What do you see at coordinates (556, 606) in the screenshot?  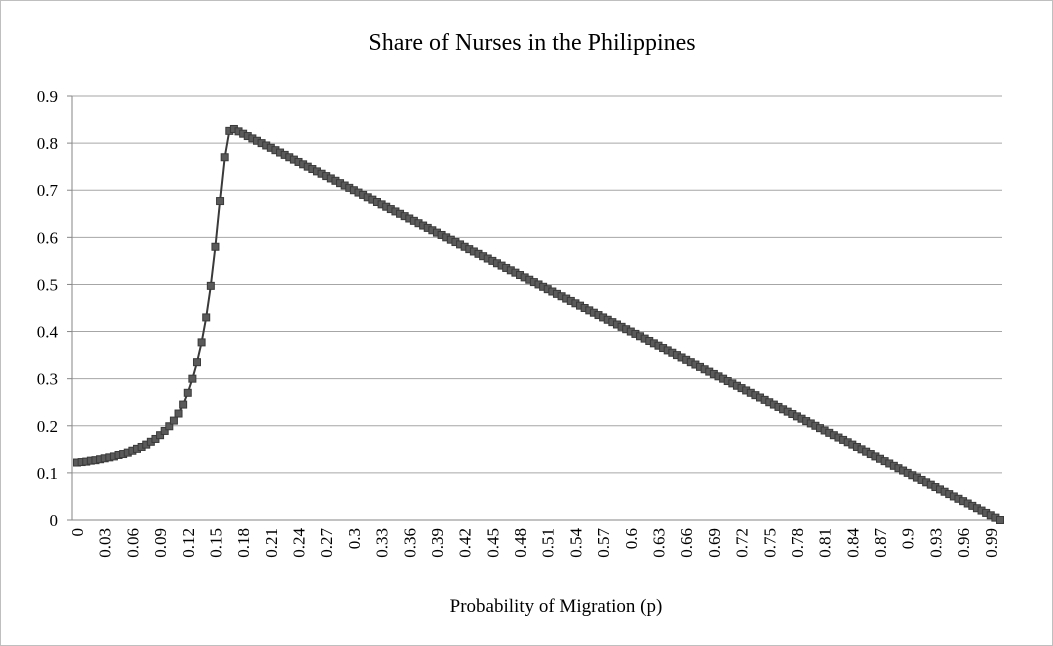 I see `x-axis-title: Probability of Migration (p)` at bounding box center [556, 606].